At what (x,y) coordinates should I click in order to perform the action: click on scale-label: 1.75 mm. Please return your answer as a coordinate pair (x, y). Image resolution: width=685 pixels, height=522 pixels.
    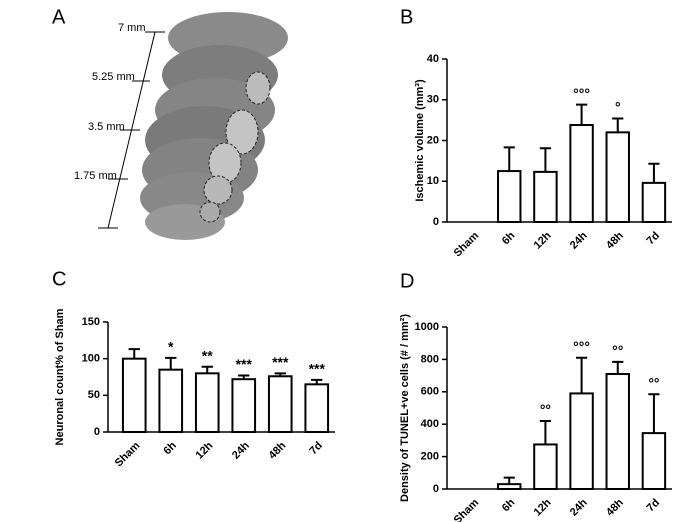
    Looking at the image, I should click on (95, 176).